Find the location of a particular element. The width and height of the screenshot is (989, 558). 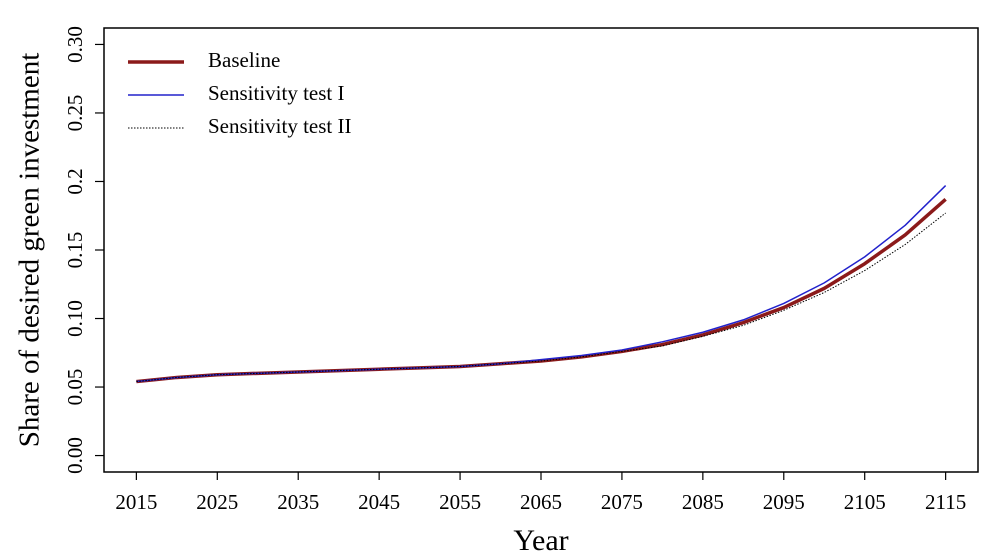

y-tick-label: 0.15 is located at coordinates (75, 250).